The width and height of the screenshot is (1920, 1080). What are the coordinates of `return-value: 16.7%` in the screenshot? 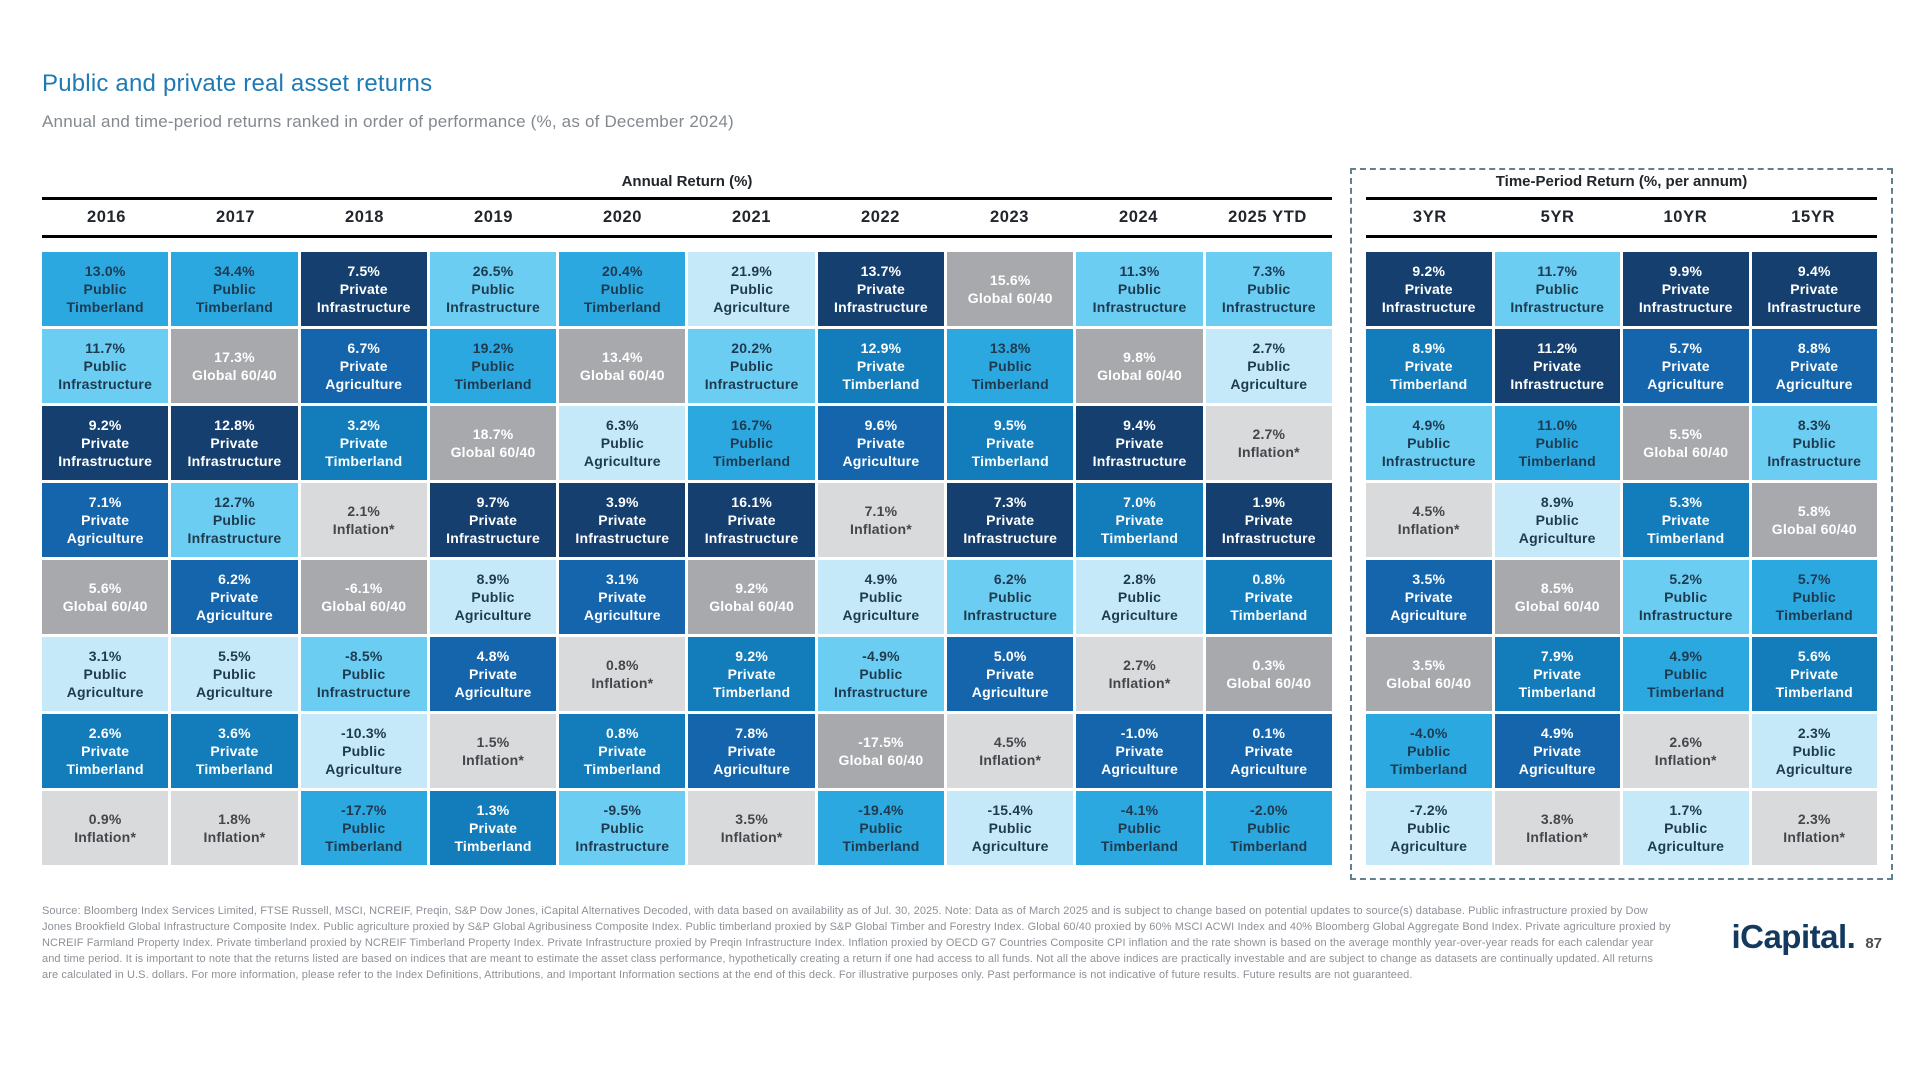 It's located at (751, 425).